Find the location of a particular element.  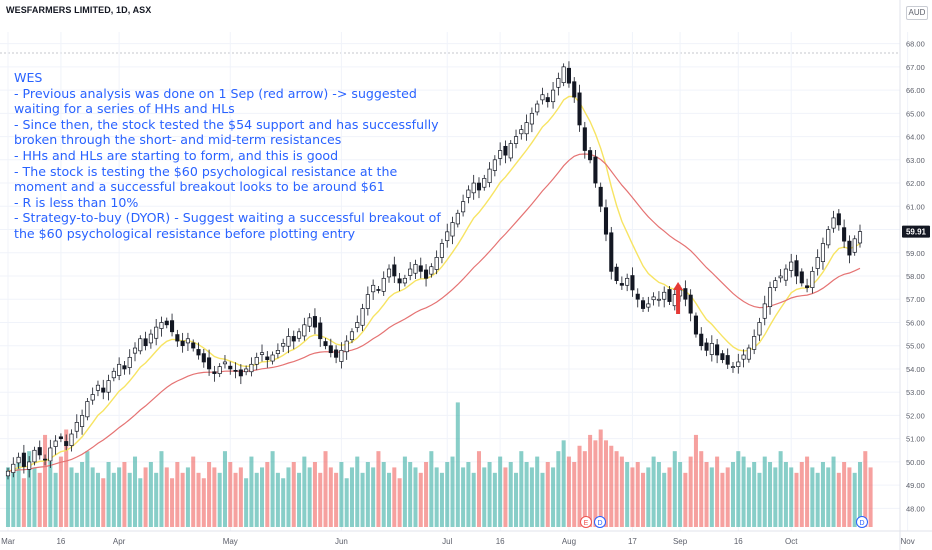

x-tick-label: 17 is located at coordinates (632, 541).